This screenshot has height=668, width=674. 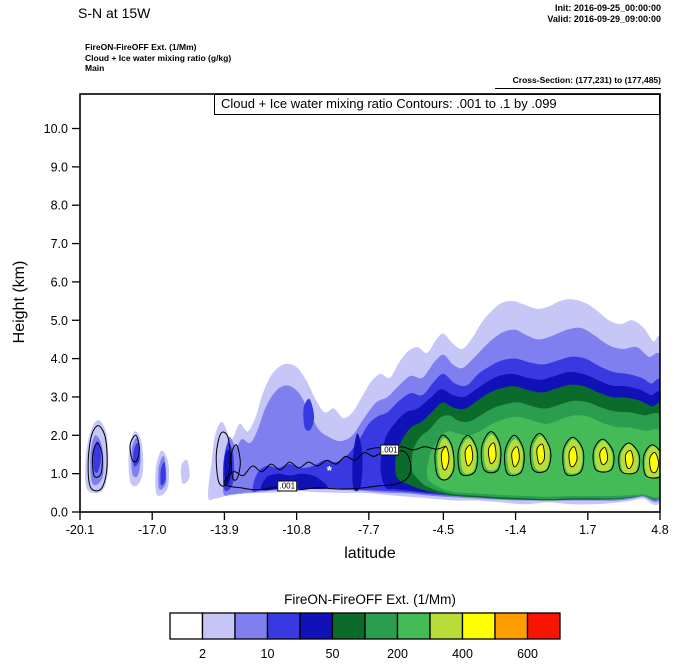 What do you see at coordinates (59, 282) in the screenshot?
I see `y-tick-label: 6.0` at bounding box center [59, 282].